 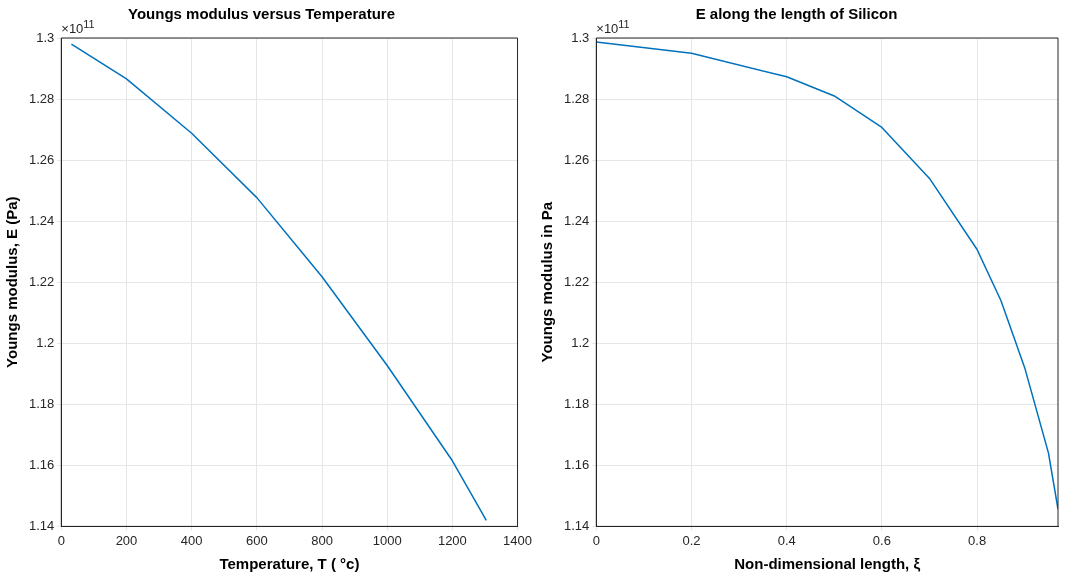 What do you see at coordinates (256, 540) in the screenshot?
I see `x-tick-label: 600` at bounding box center [256, 540].